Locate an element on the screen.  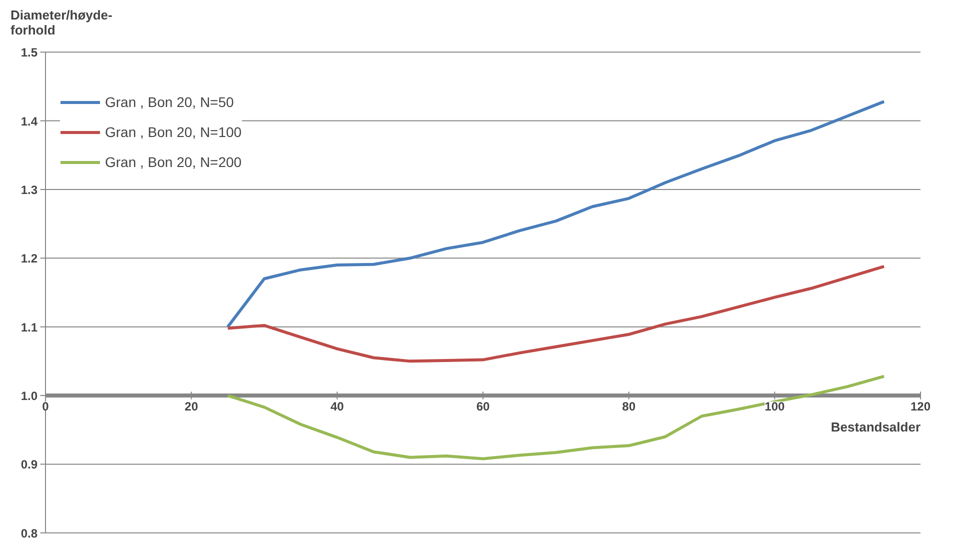
x-axis-title: Bestandsalder is located at coordinates (875, 427).